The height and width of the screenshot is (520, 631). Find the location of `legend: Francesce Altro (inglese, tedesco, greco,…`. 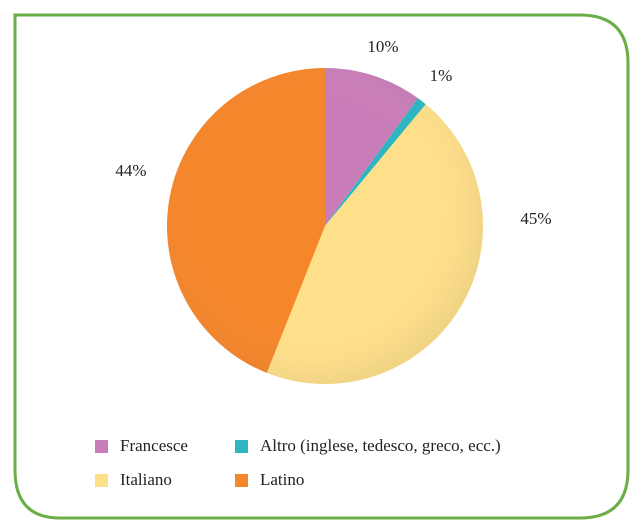

legend: Francesce Altro (inglese, tedesco, greco,… is located at coordinates (298, 462).